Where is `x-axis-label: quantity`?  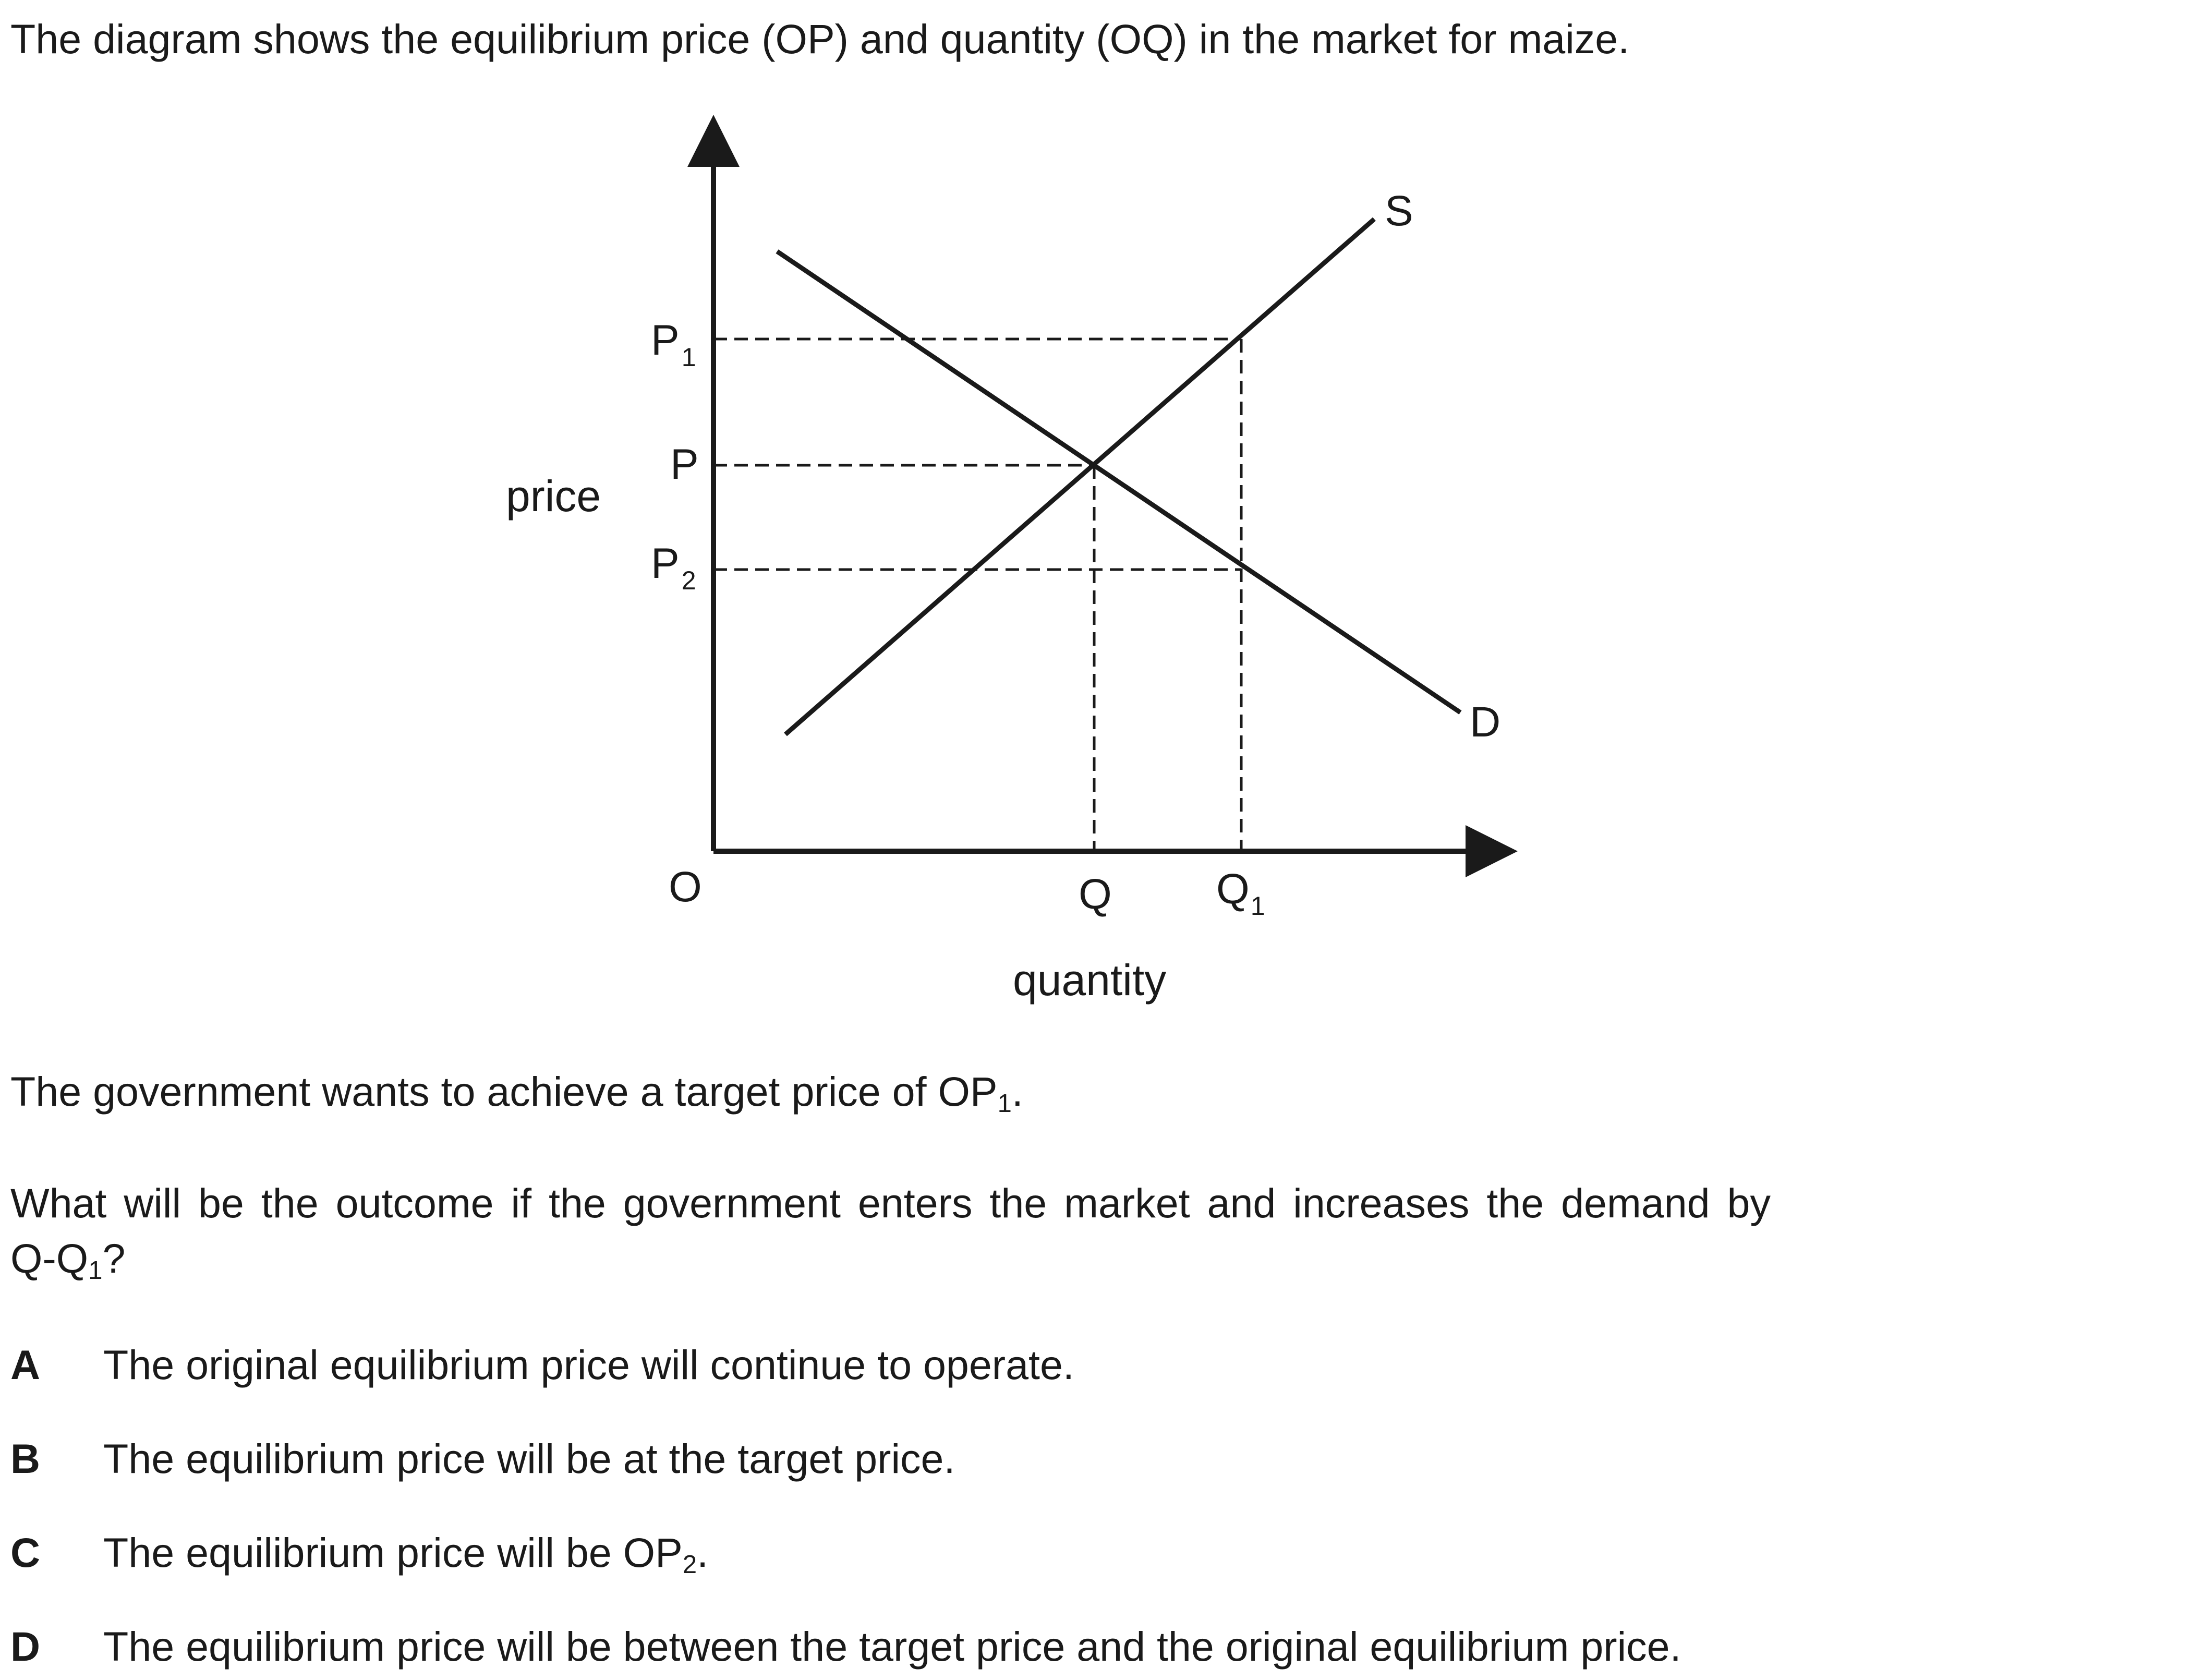
x-axis-label: quantity is located at coordinates (1090, 980).